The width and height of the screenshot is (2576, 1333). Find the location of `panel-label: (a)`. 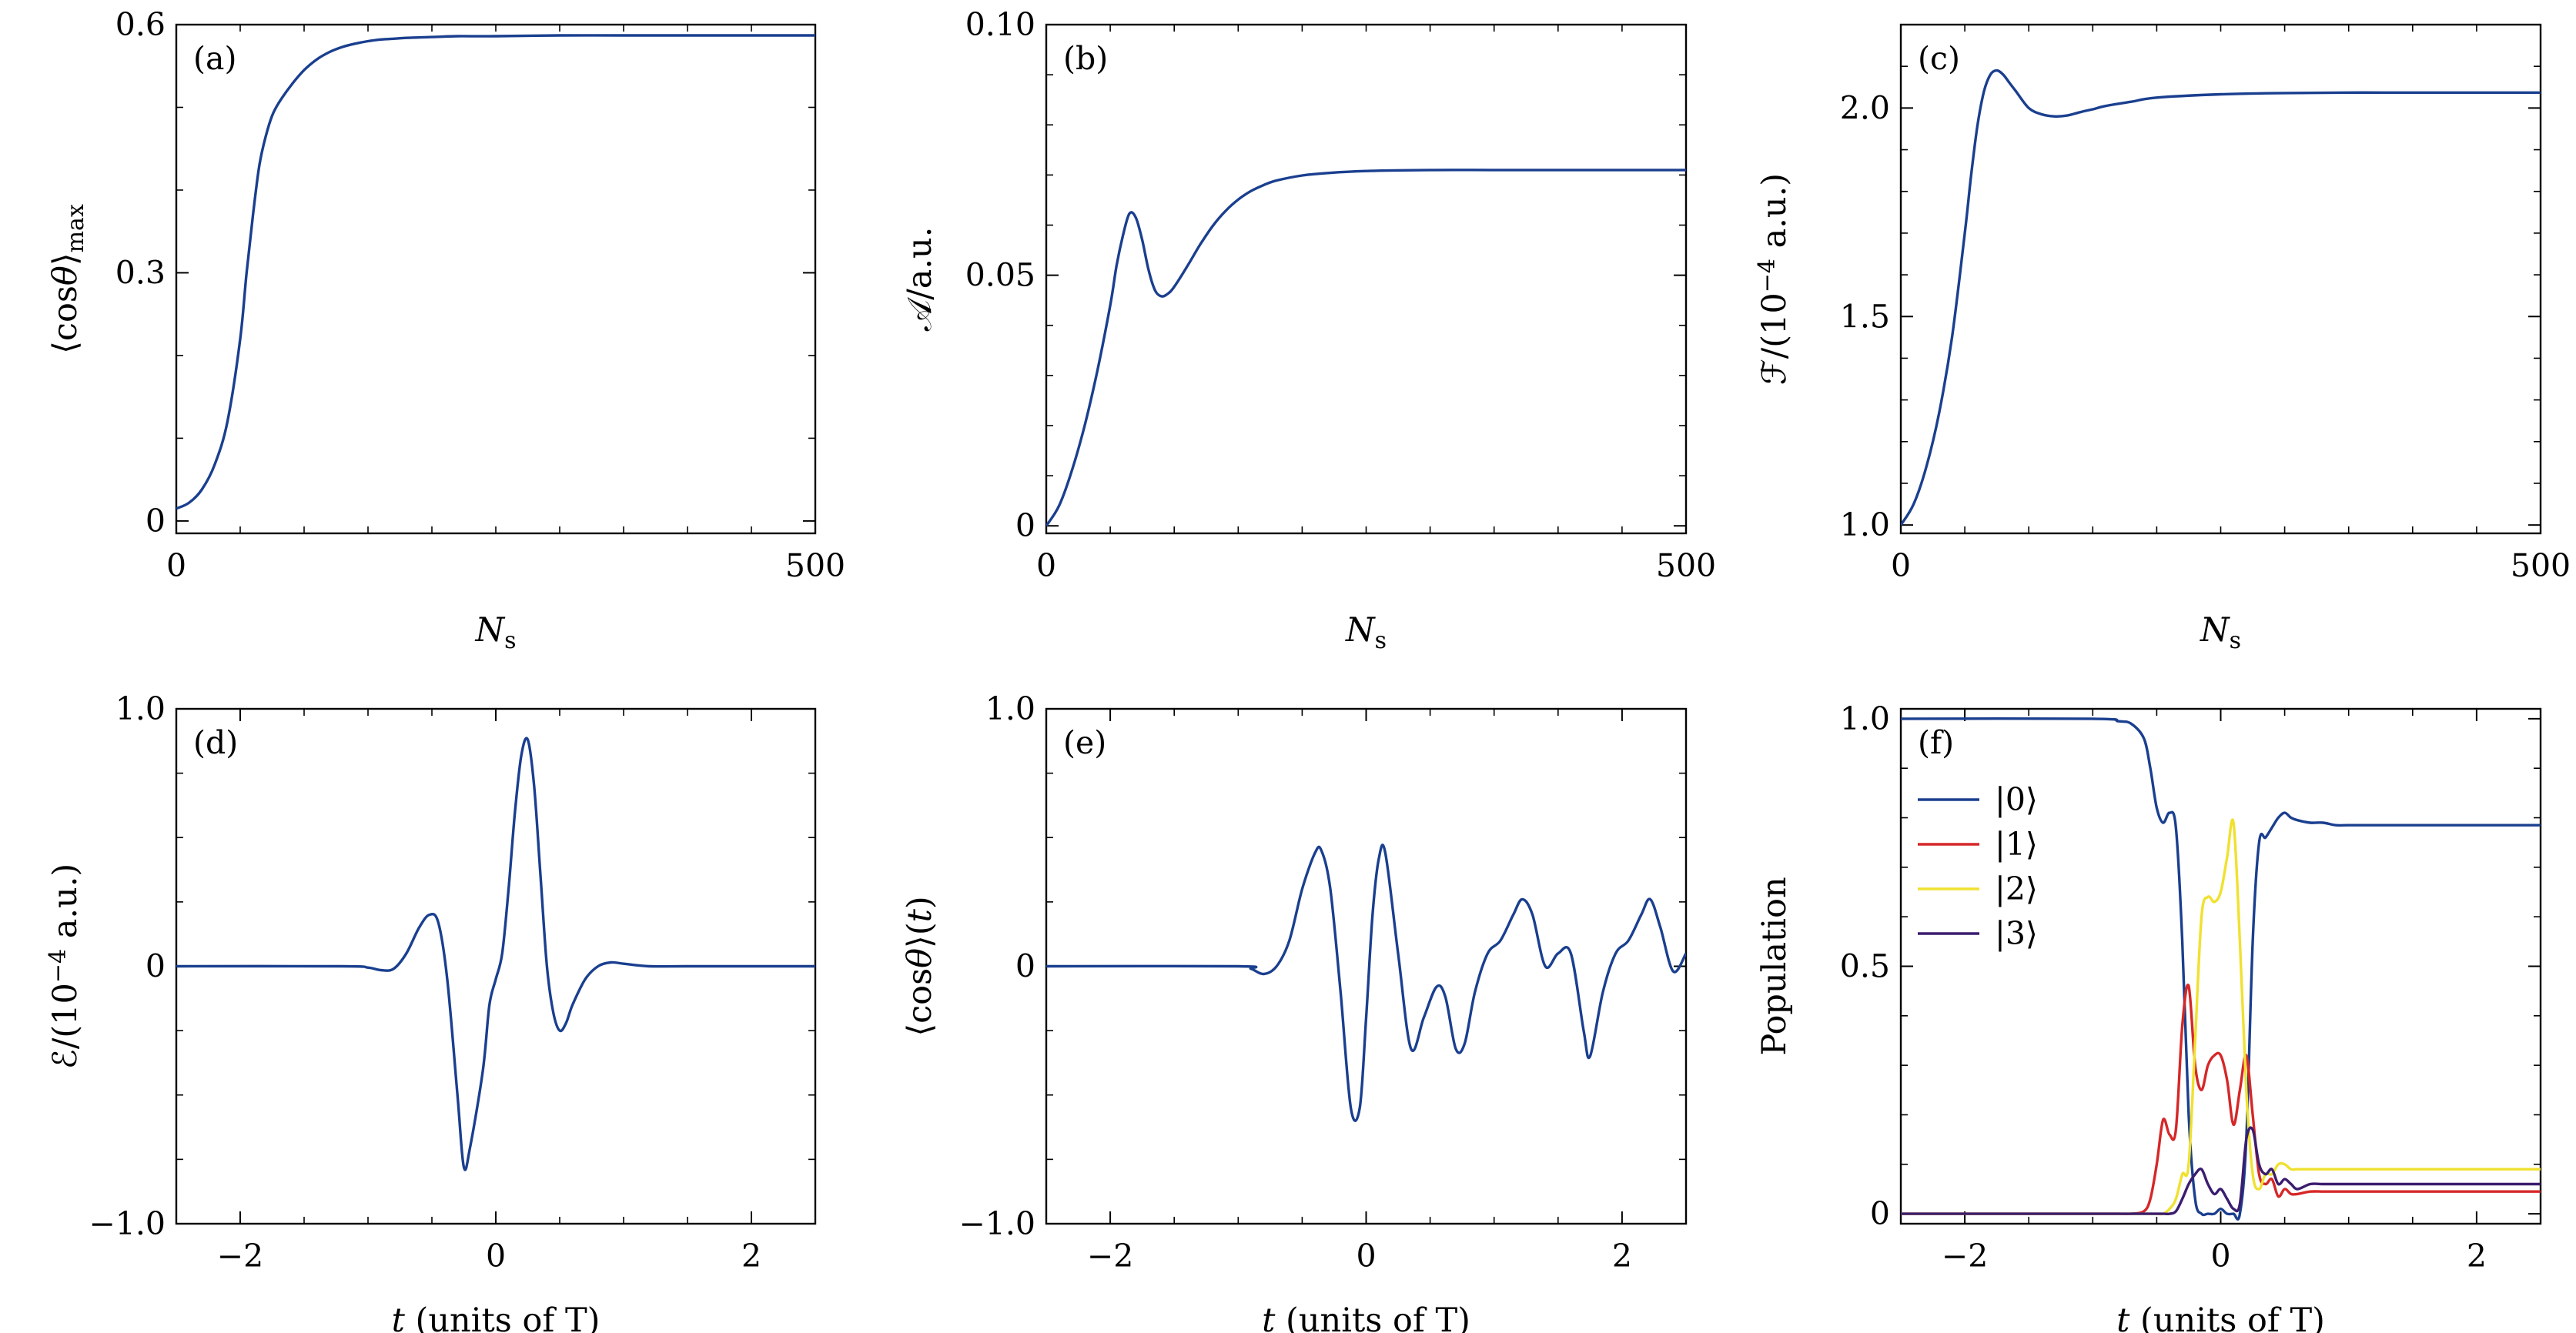

panel-label: (a) is located at coordinates (215, 58).